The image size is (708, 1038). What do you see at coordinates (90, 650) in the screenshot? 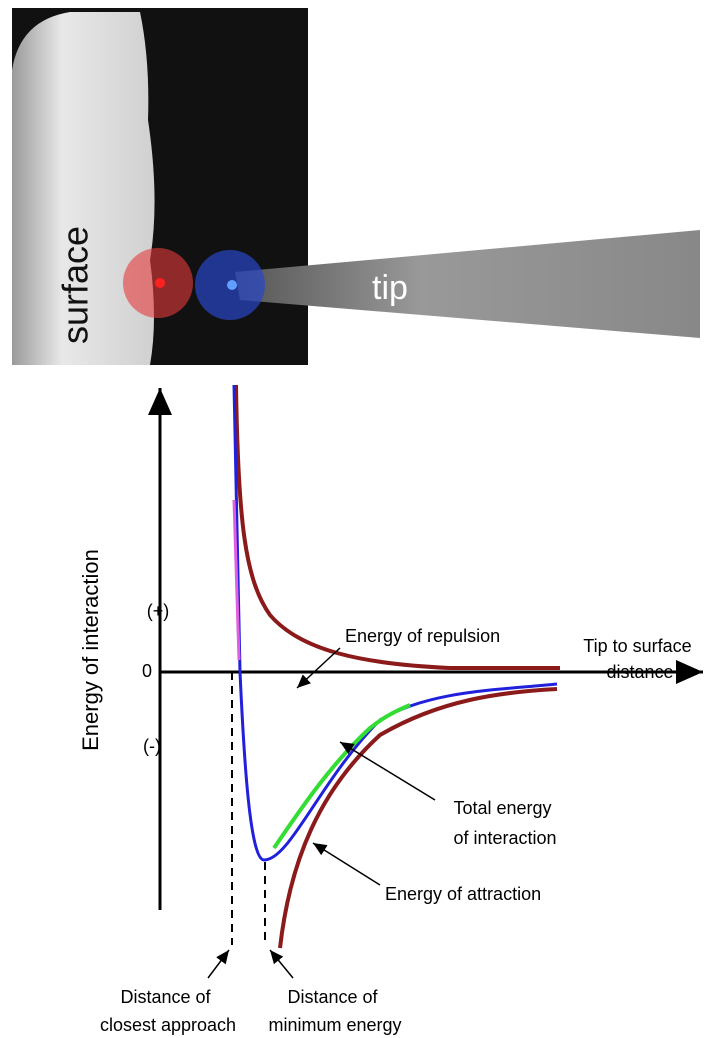
I see `y-axis-label: Energy of interaction` at bounding box center [90, 650].